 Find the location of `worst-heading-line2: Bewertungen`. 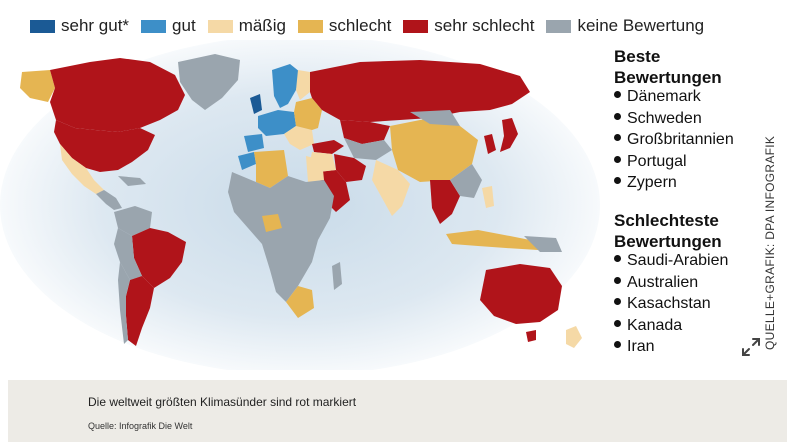

worst-heading-line2: Bewertungen is located at coordinates (668, 241).